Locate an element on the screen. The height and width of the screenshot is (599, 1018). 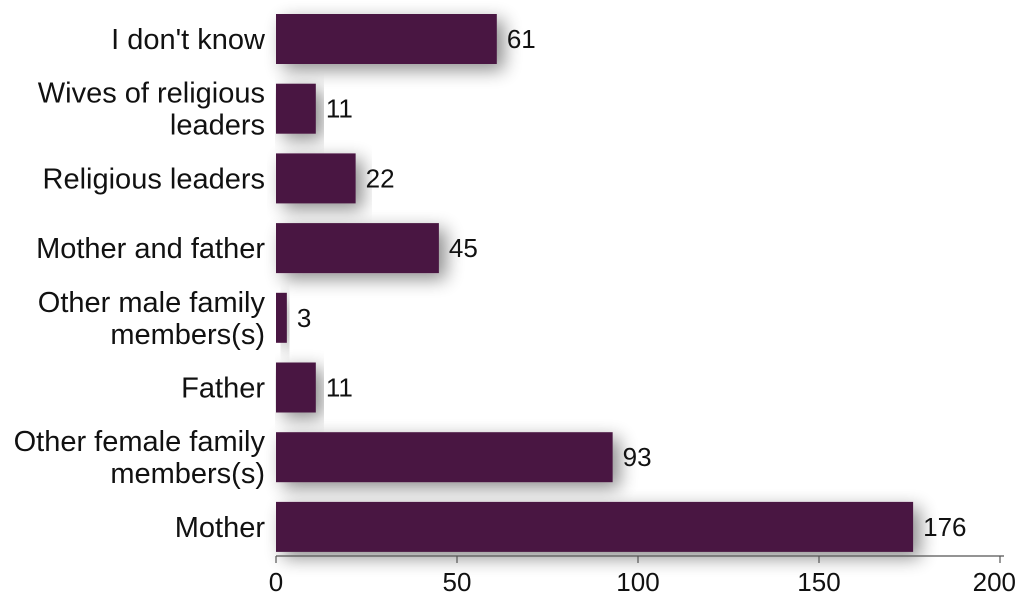
category-label: Mother is located at coordinates (220, 528).